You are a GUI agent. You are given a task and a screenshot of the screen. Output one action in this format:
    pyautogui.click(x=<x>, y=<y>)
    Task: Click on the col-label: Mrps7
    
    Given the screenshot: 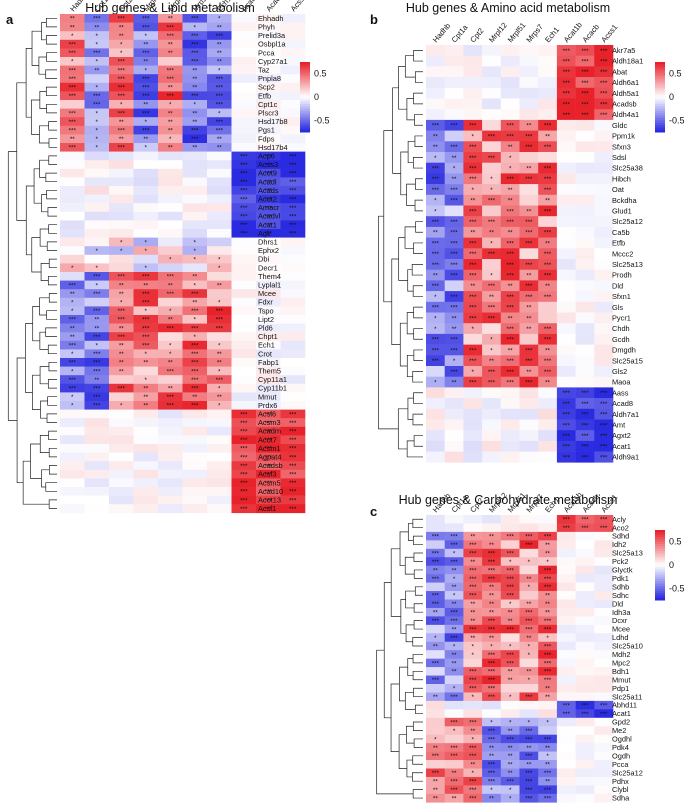 What is the action you would take?
    pyautogui.click(x=534, y=33)
    